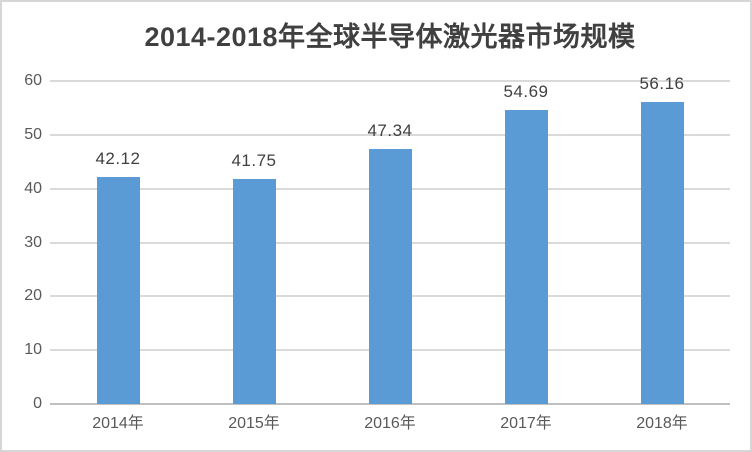 This screenshot has height=452, width=752. What do you see at coordinates (118, 159) in the screenshot?
I see `data-label-2014年: 42.12` at bounding box center [118, 159].